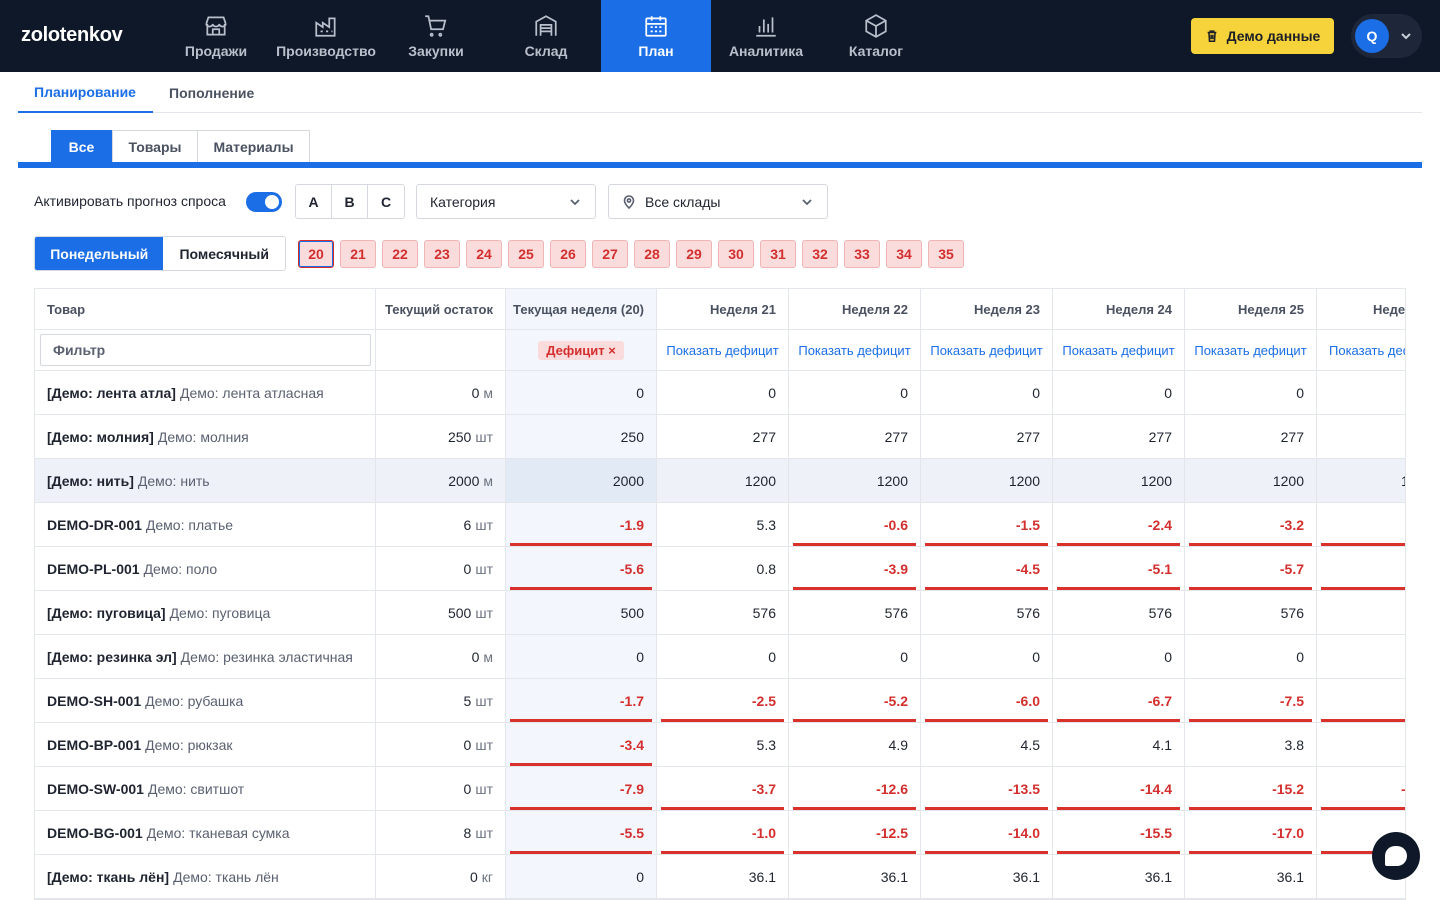  What do you see at coordinates (610, 254) in the screenshot?
I see `week-chip-27: 27` at bounding box center [610, 254].